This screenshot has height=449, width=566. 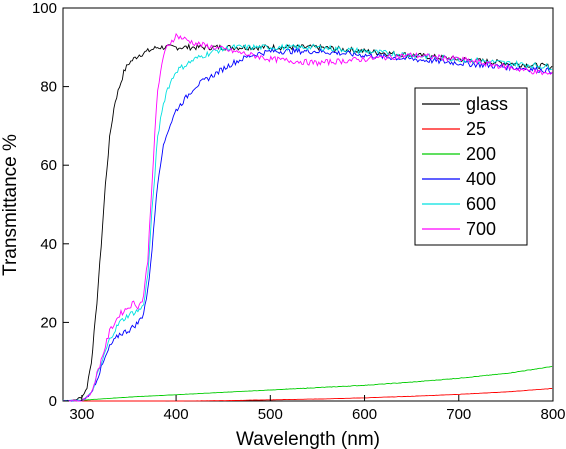 What do you see at coordinates (458, 414) in the screenshot?
I see `x-tick-label: 700` at bounding box center [458, 414].